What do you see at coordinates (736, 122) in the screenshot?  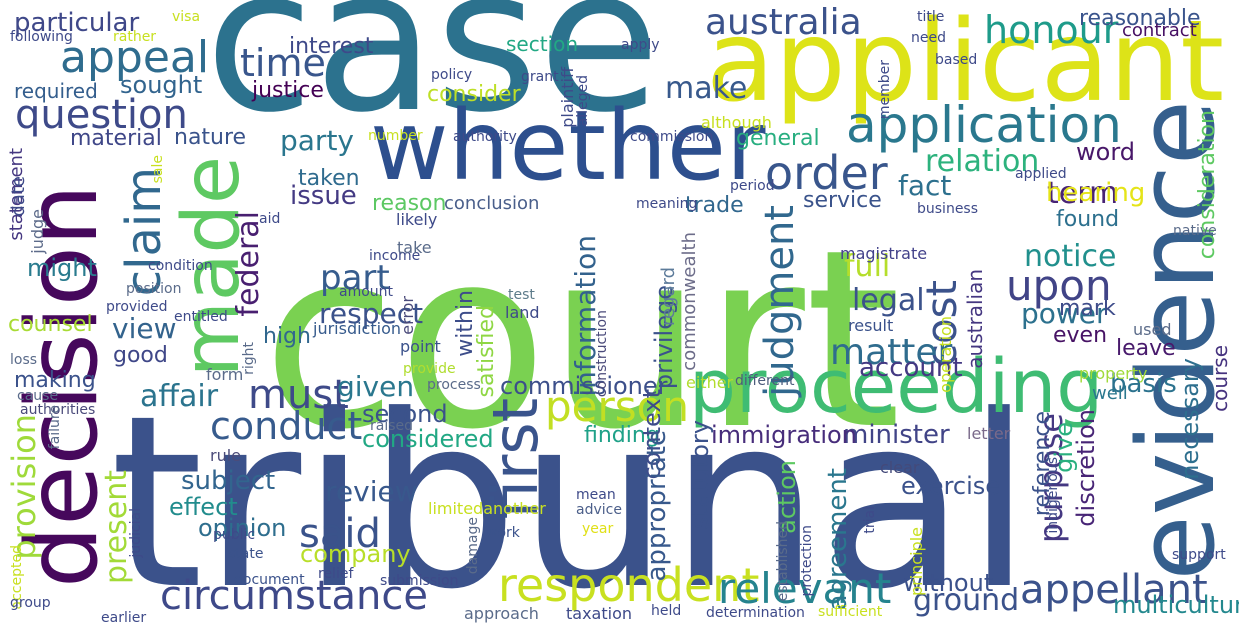 I see `word: although` at bounding box center [736, 122].